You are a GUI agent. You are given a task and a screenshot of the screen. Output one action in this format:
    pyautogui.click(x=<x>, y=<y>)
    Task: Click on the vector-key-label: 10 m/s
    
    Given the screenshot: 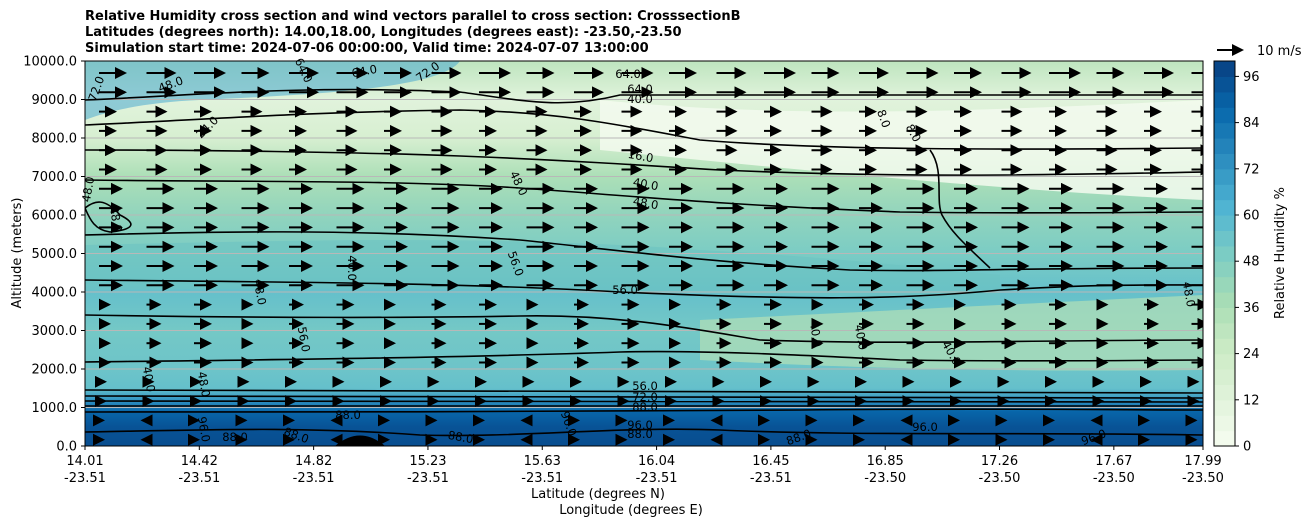 What is the action you would take?
    pyautogui.click(x=1279, y=51)
    